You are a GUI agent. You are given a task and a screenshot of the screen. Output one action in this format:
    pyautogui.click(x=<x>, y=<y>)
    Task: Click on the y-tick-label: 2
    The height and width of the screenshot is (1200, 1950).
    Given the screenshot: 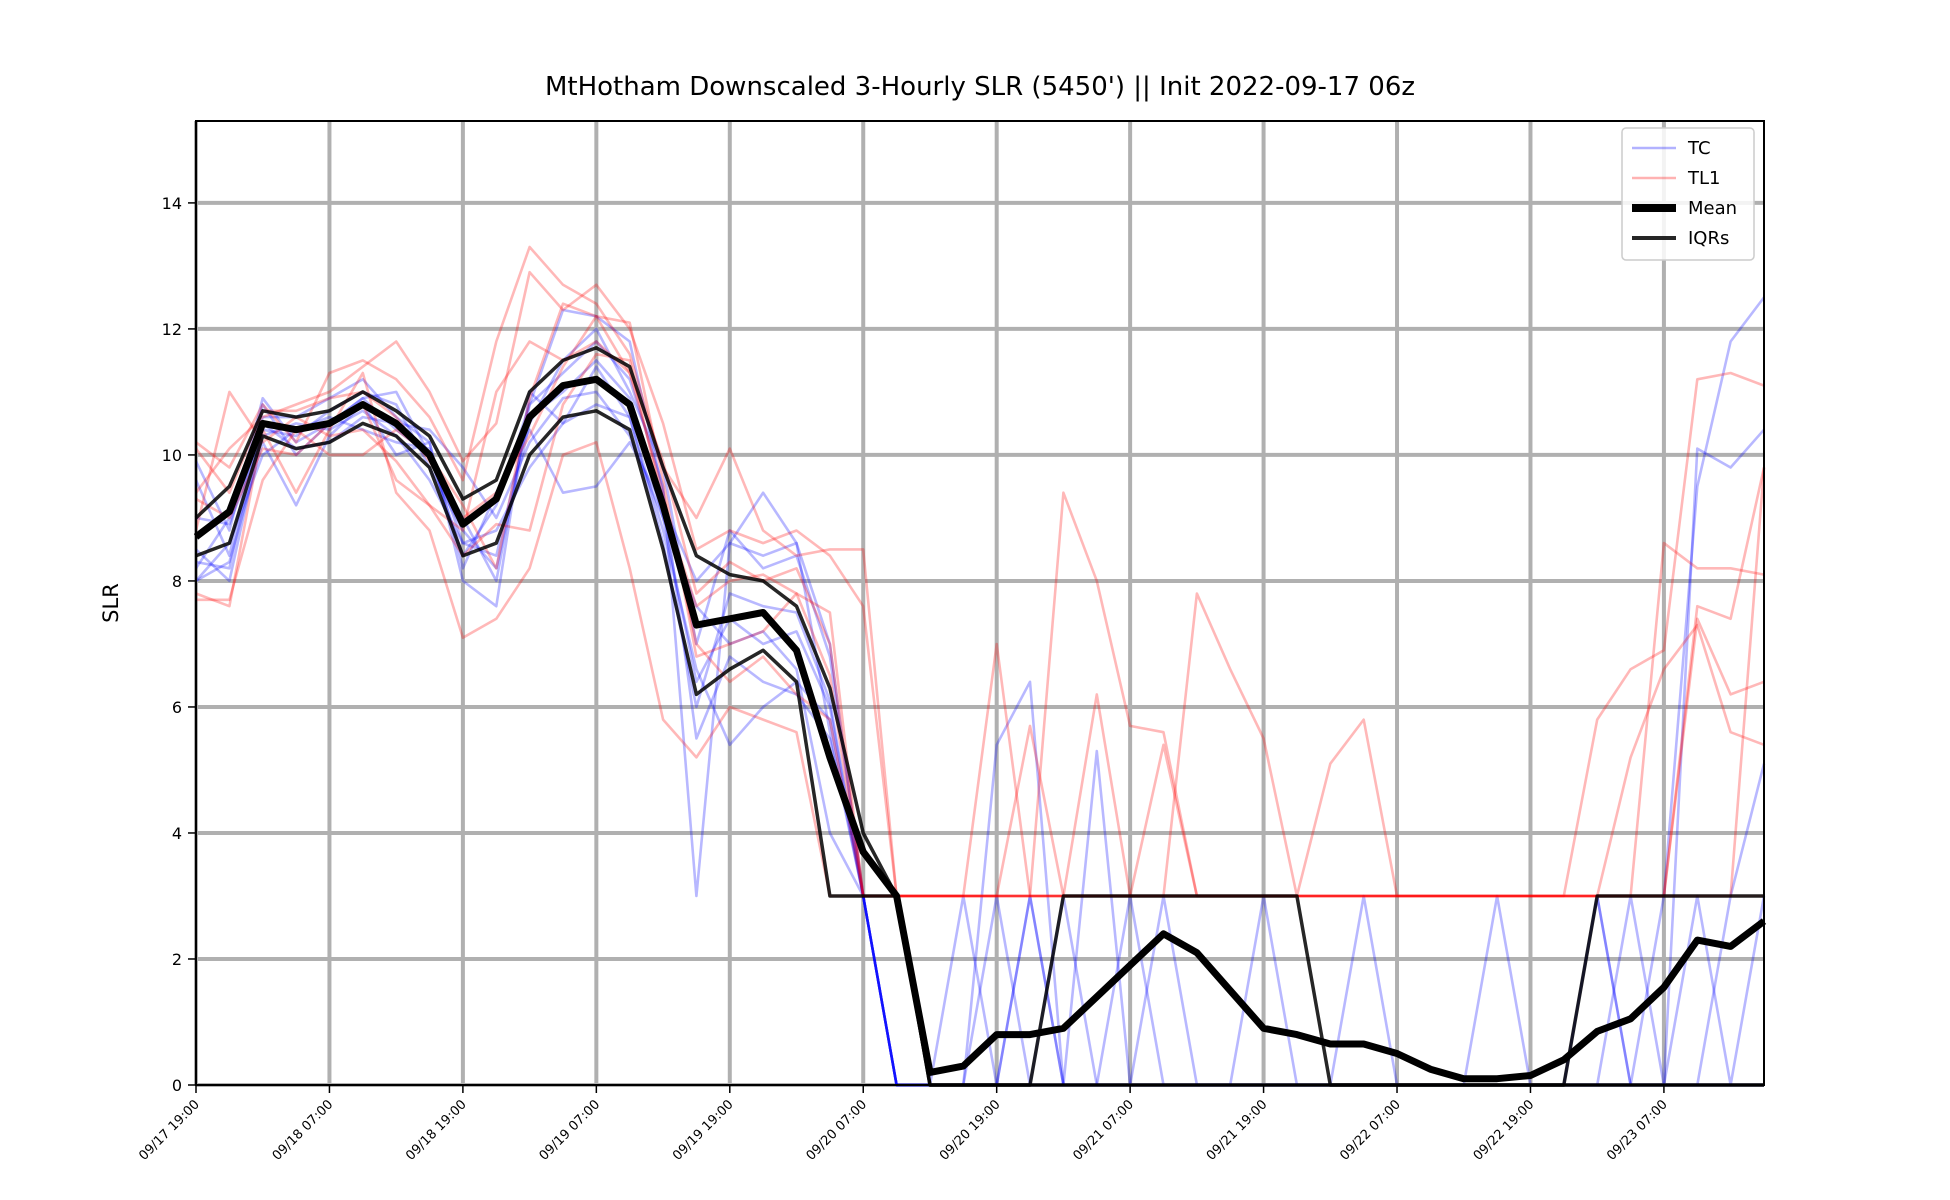 What is the action you would take?
    pyautogui.click(x=177, y=959)
    